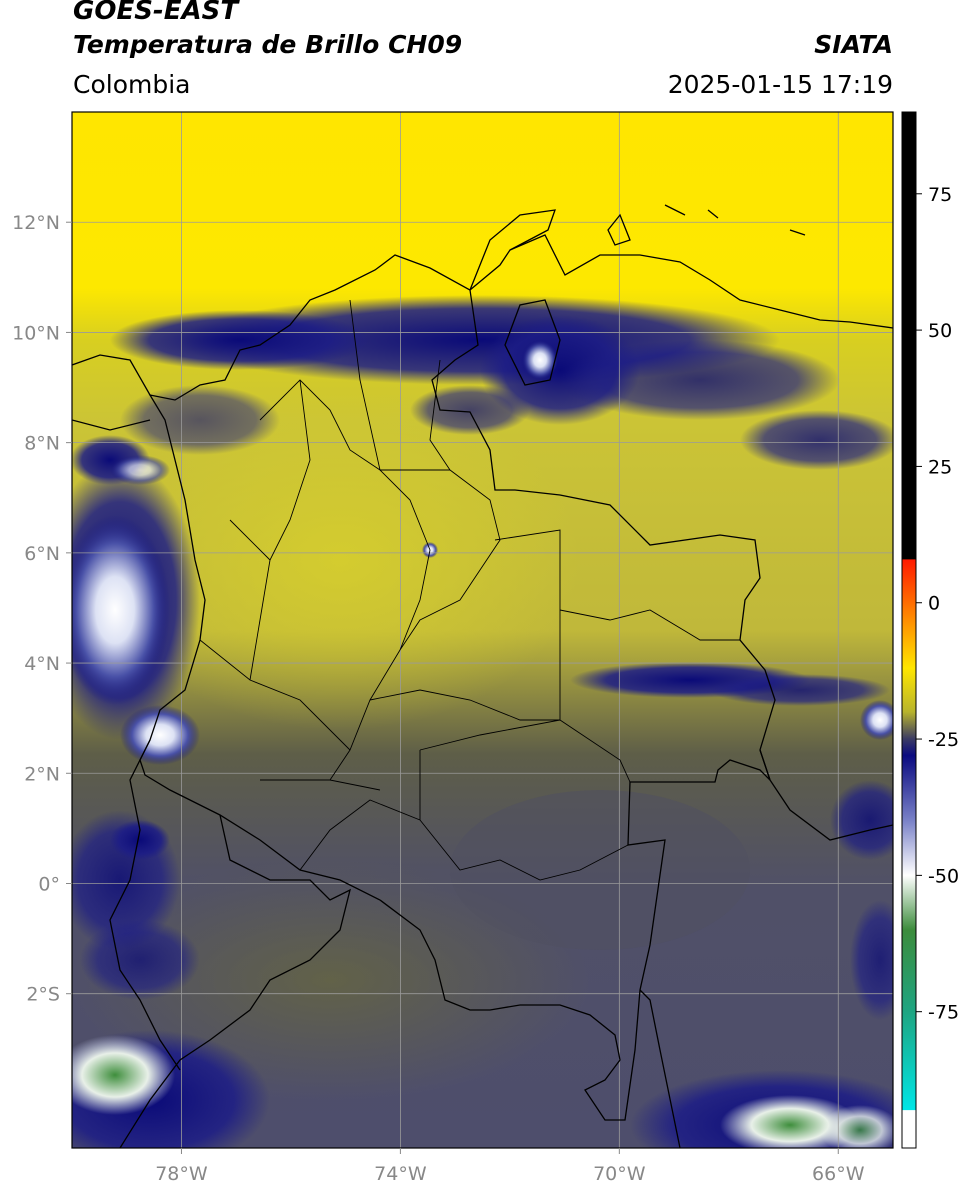  Describe the element at coordinates (145, 905) in the screenshot. I see `ecuador-coast` at that location.